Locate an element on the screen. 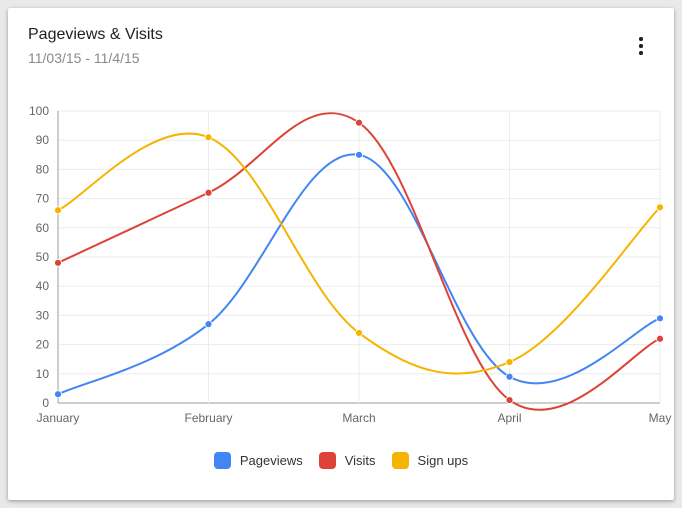  y-tick-label: 10 is located at coordinates (43, 374).